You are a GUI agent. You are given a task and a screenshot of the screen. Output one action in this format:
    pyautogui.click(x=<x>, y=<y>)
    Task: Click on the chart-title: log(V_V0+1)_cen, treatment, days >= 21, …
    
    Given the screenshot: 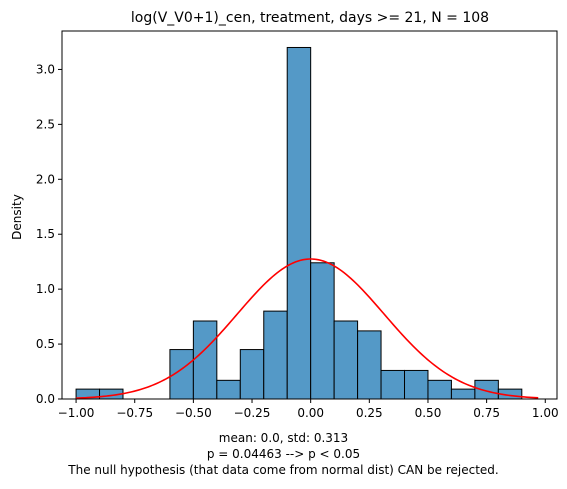 What is the action you would take?
    pyautogui.click(x=310, y=18)
    